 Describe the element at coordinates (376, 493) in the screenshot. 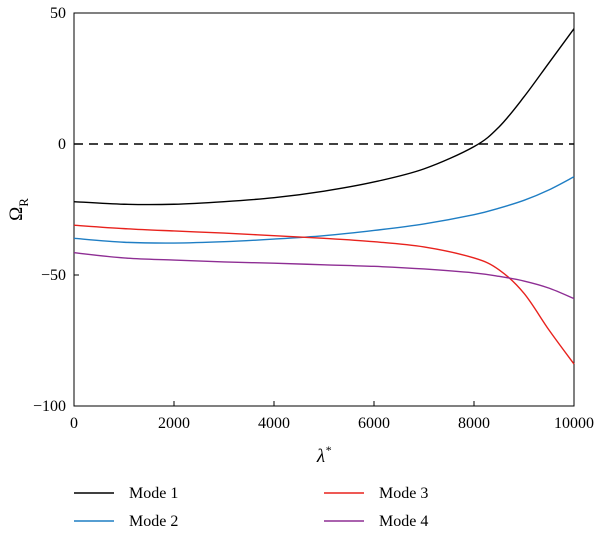

I see `legend-item-mode-3: Mode 3` at that location.